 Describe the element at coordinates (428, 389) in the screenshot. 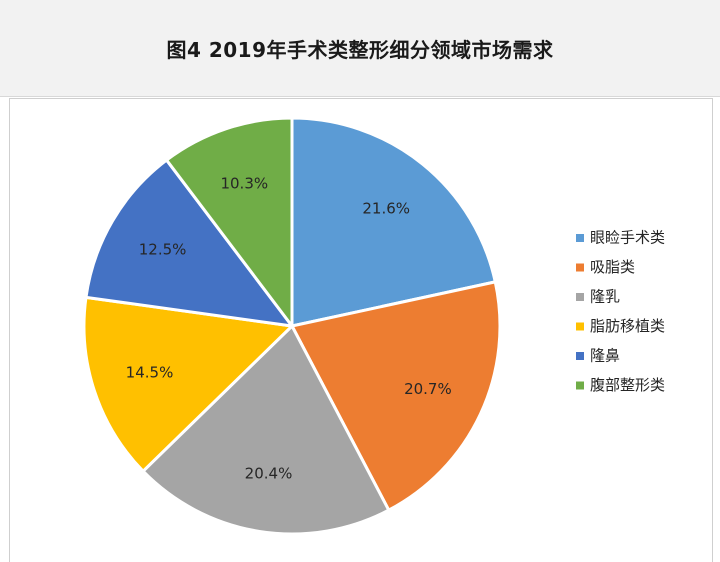

I see `data-label-1: 20.7%` at that location.